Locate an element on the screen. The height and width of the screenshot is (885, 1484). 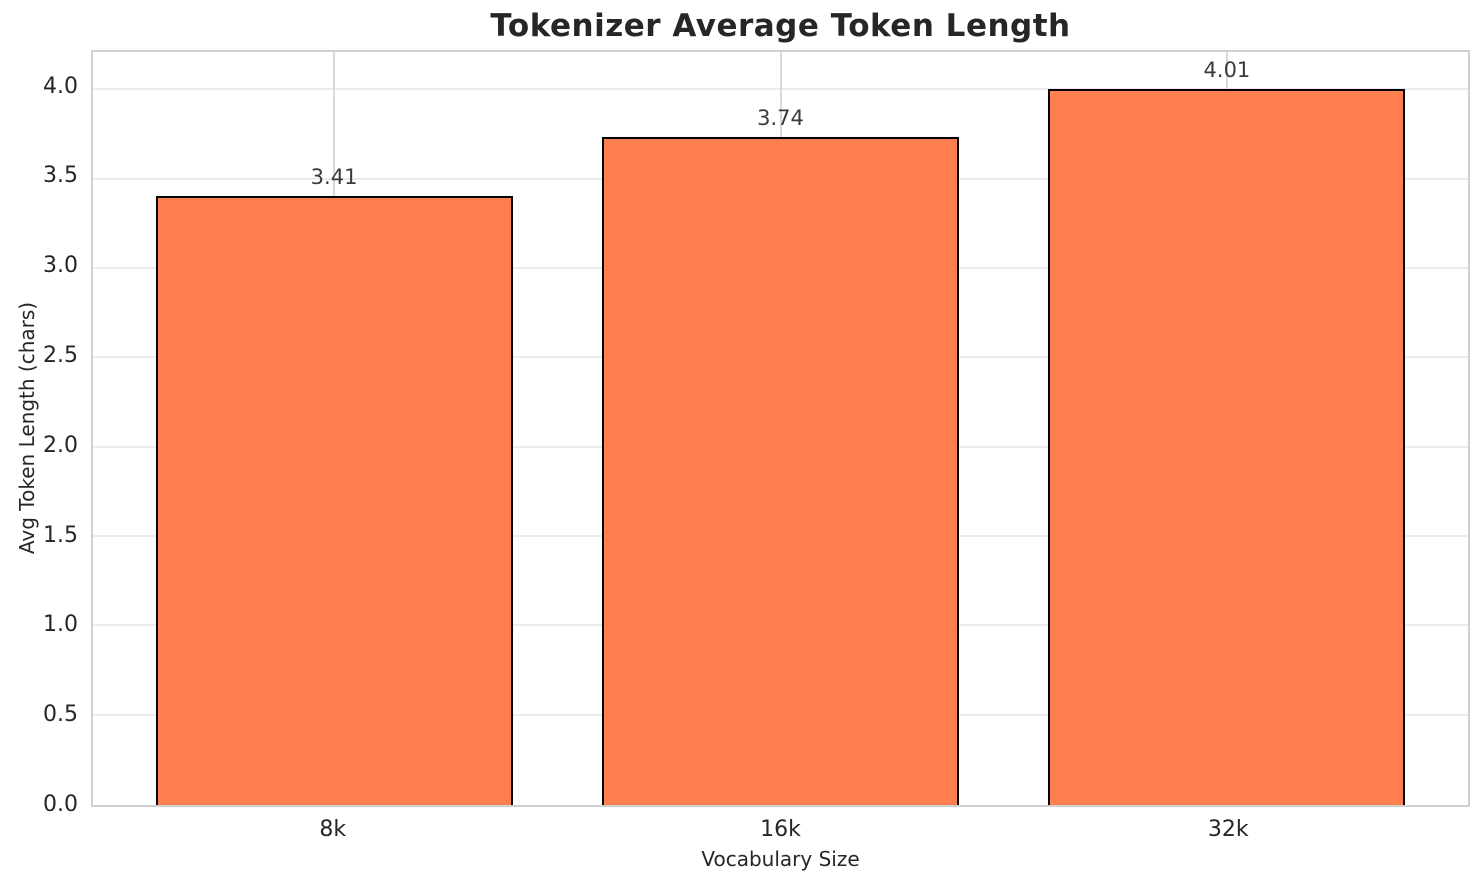
y-tick-label: 3.5 is located at coordinates (60, 176).